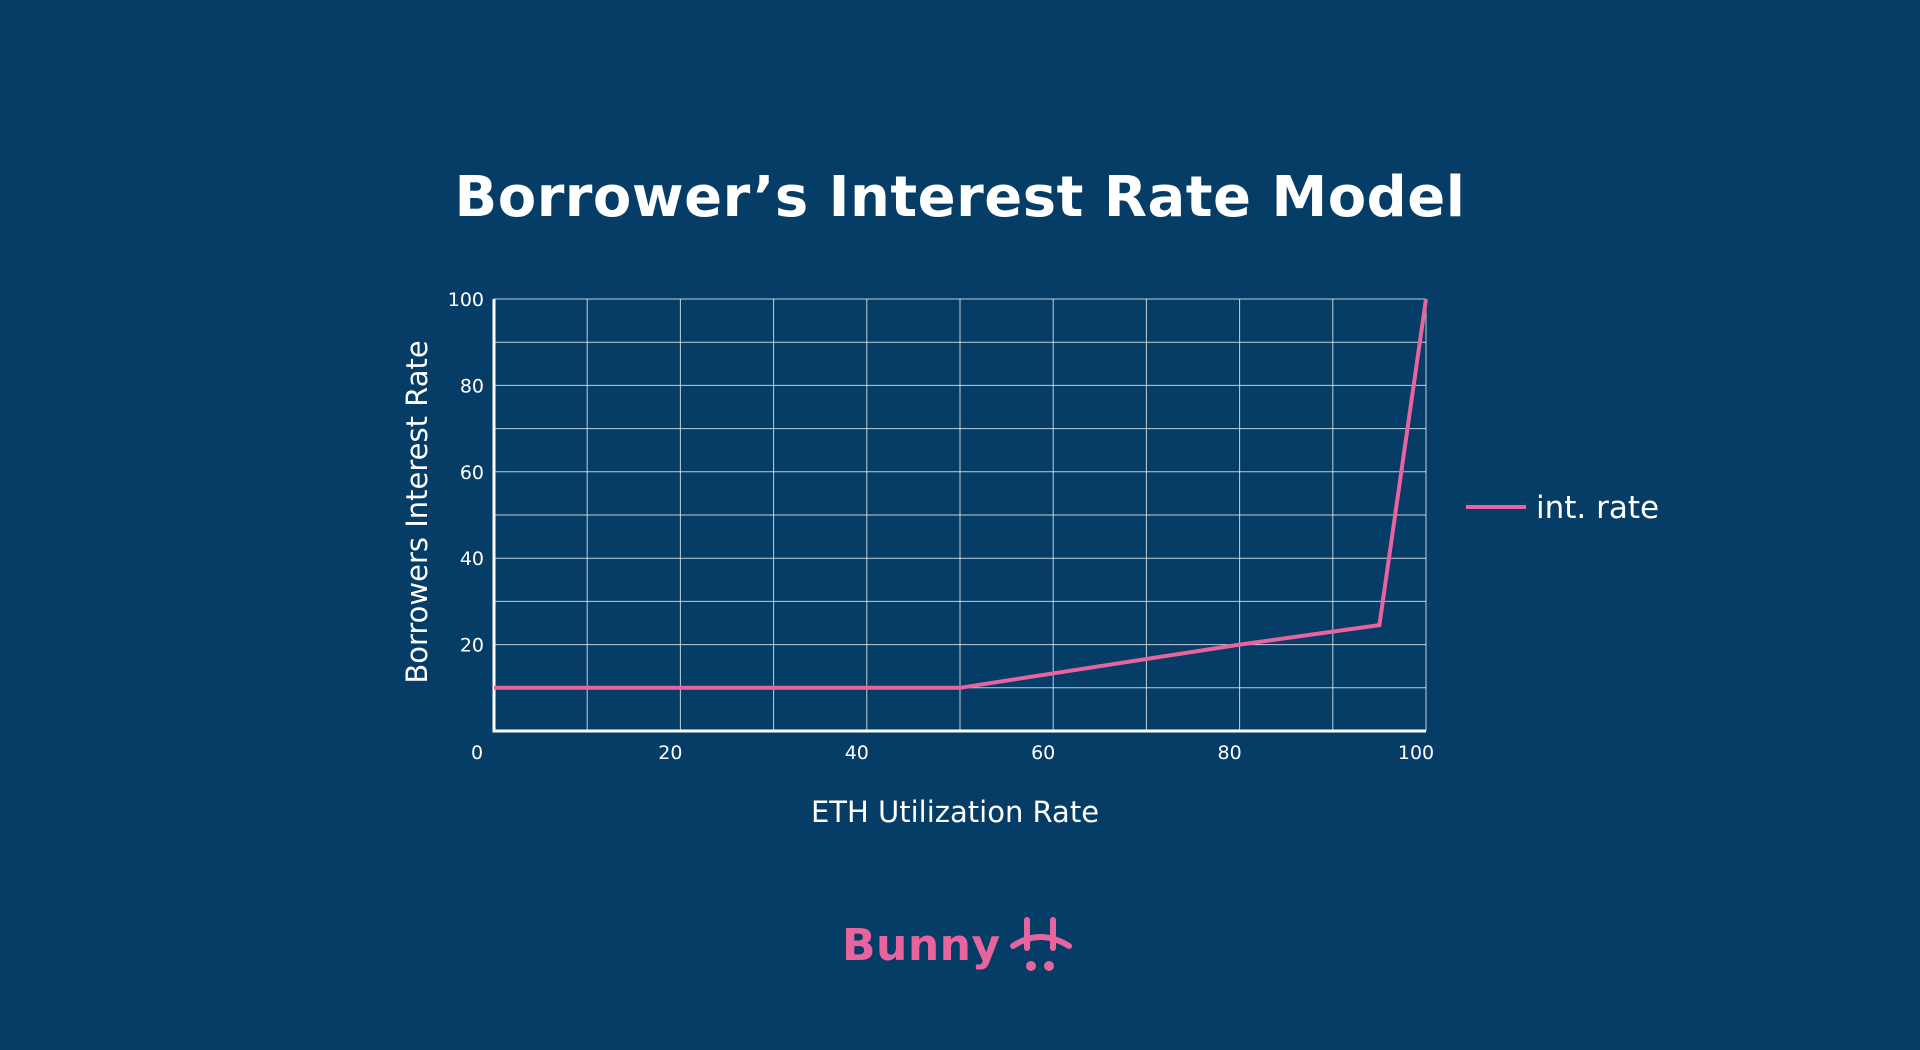 The height and width of the screenshot is (1050, 1920). I want to click on x-tick-label: 100, so click(1416, 753).